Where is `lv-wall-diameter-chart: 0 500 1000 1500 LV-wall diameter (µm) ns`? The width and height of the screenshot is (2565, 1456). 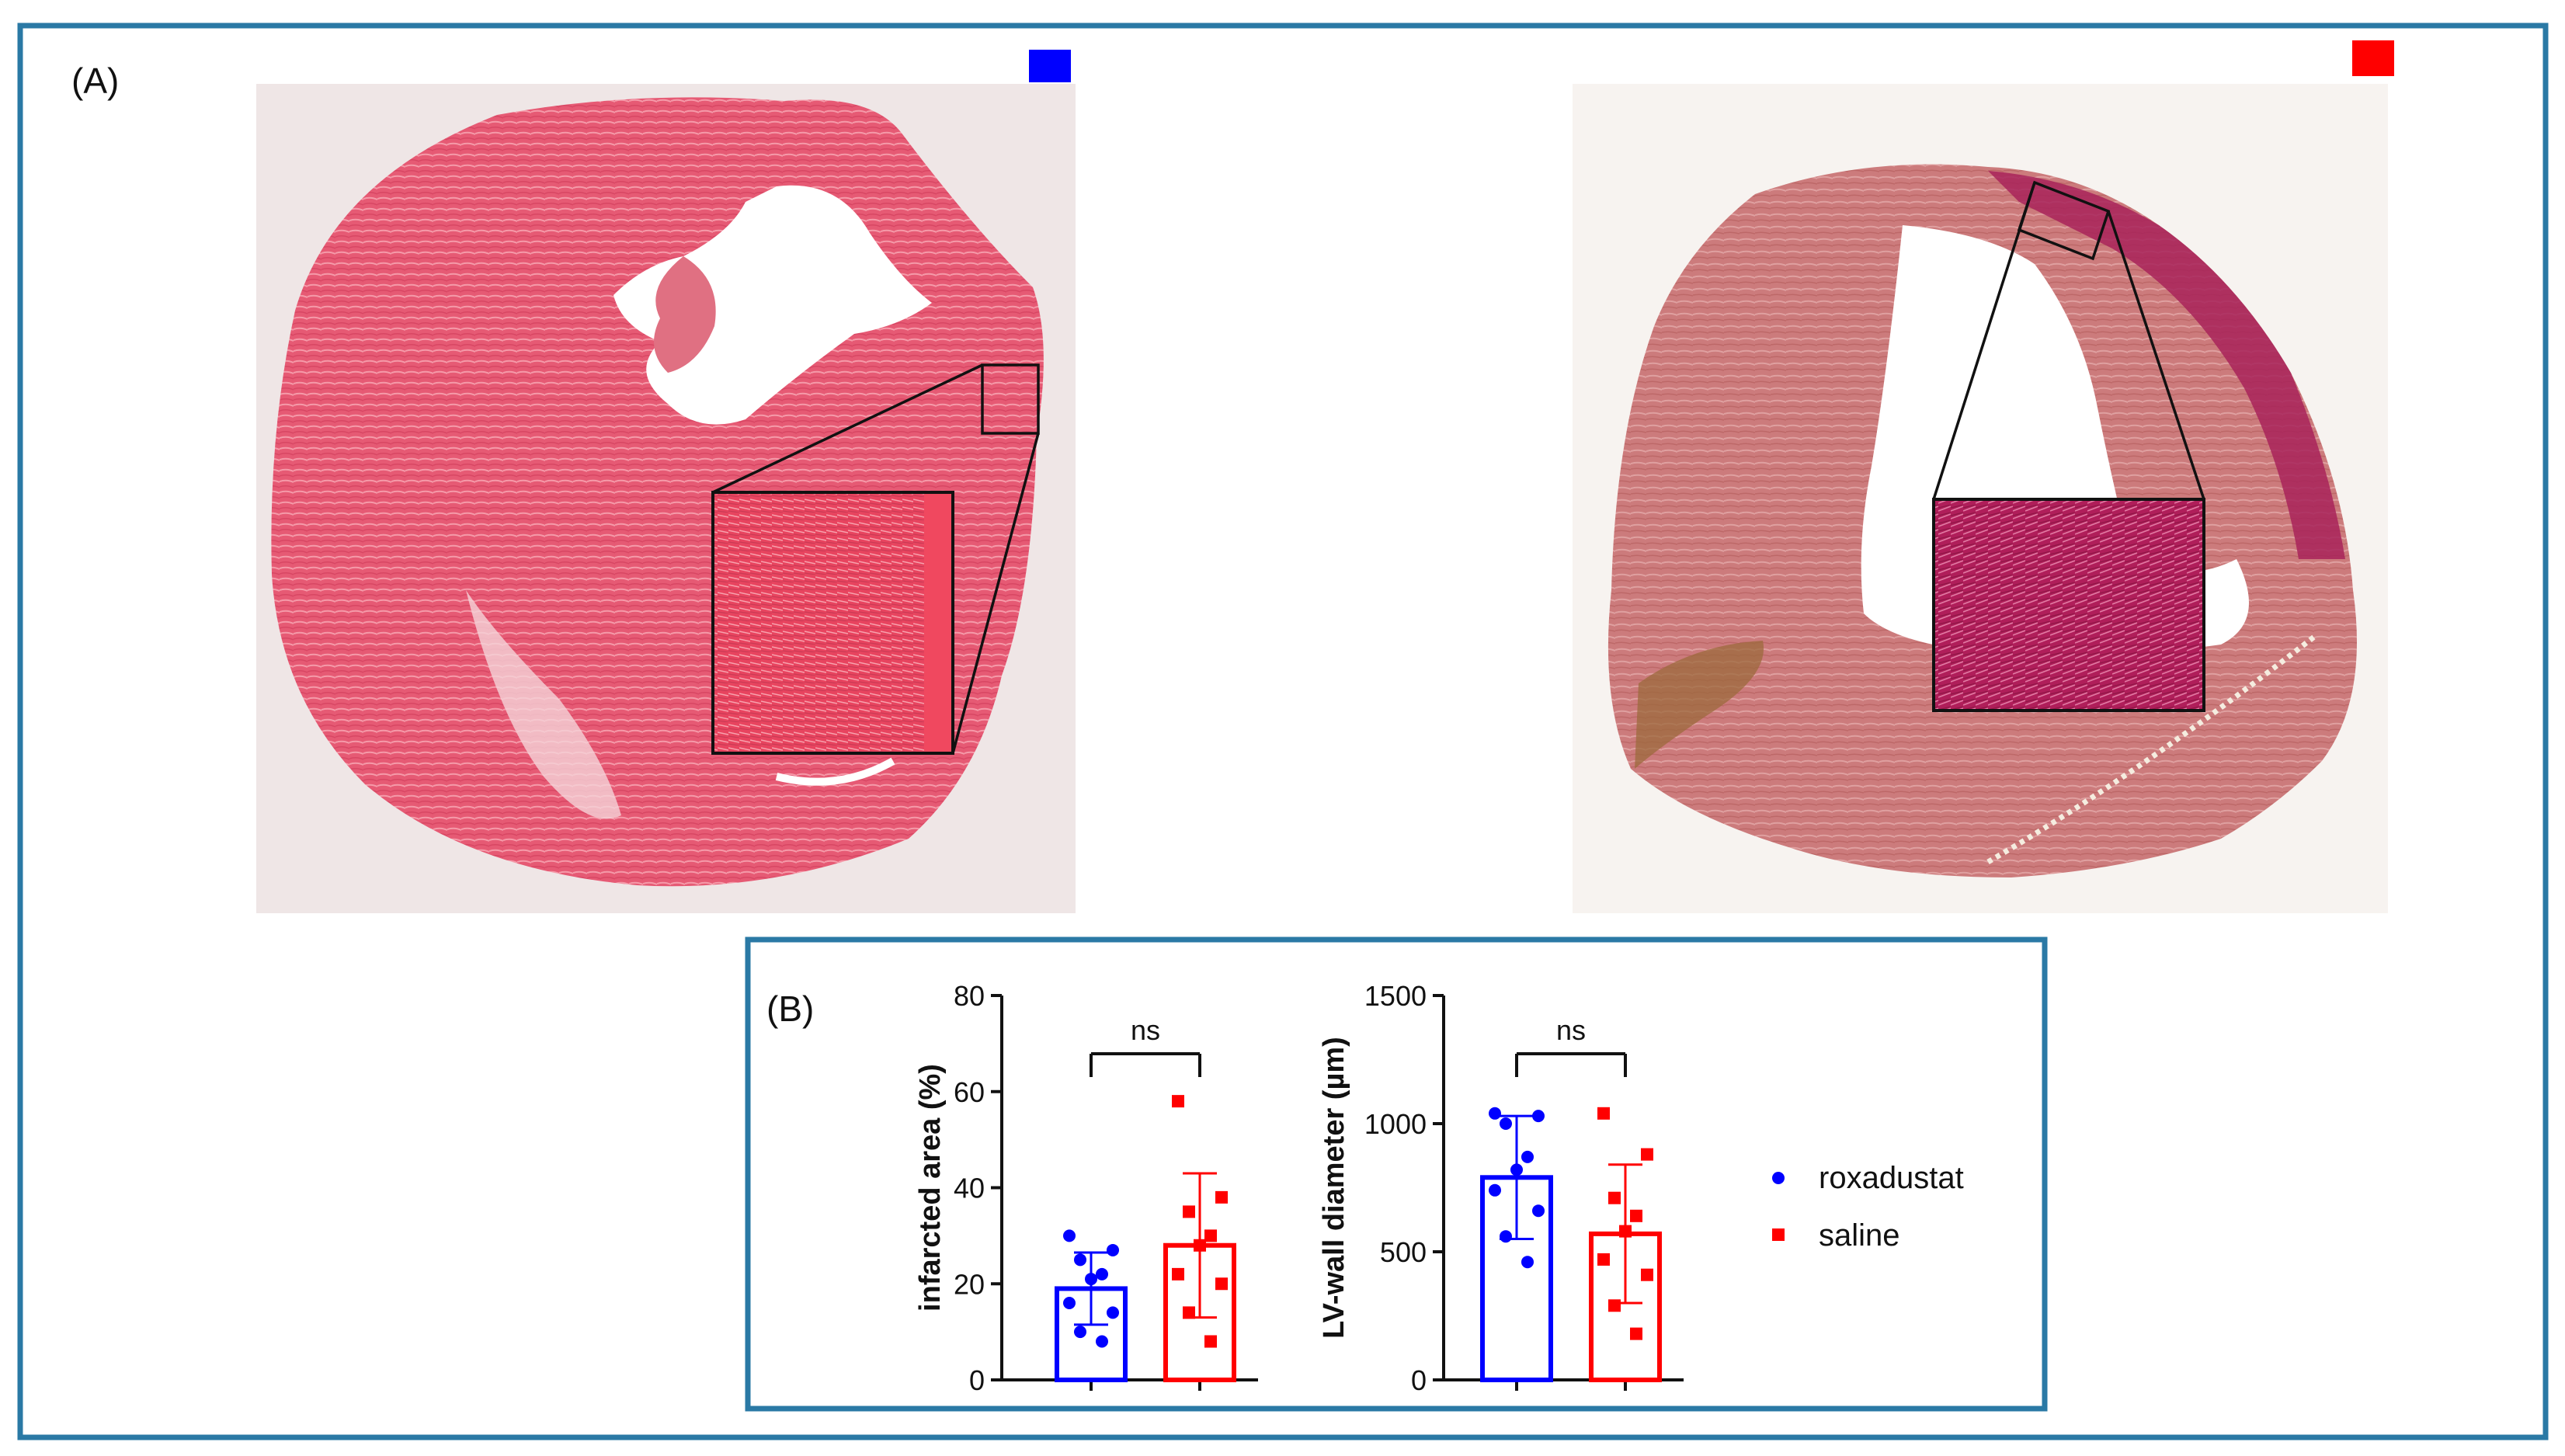 lv-wall-diameter-chart: 0 500 1000 1500 LV-wall diameter (µm) ns is located at coordinates (1501, 1188).